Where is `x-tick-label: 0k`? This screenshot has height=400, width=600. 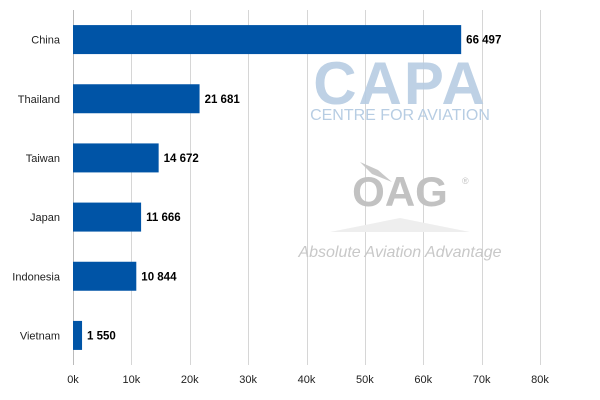 x-tick-label: 0k is located at coordinates (73, 380).